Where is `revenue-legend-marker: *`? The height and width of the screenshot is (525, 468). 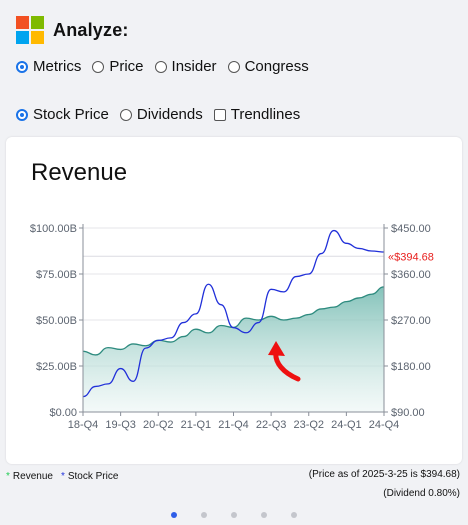
revenue-legend-marker: * is located at coordinates (8, 476).